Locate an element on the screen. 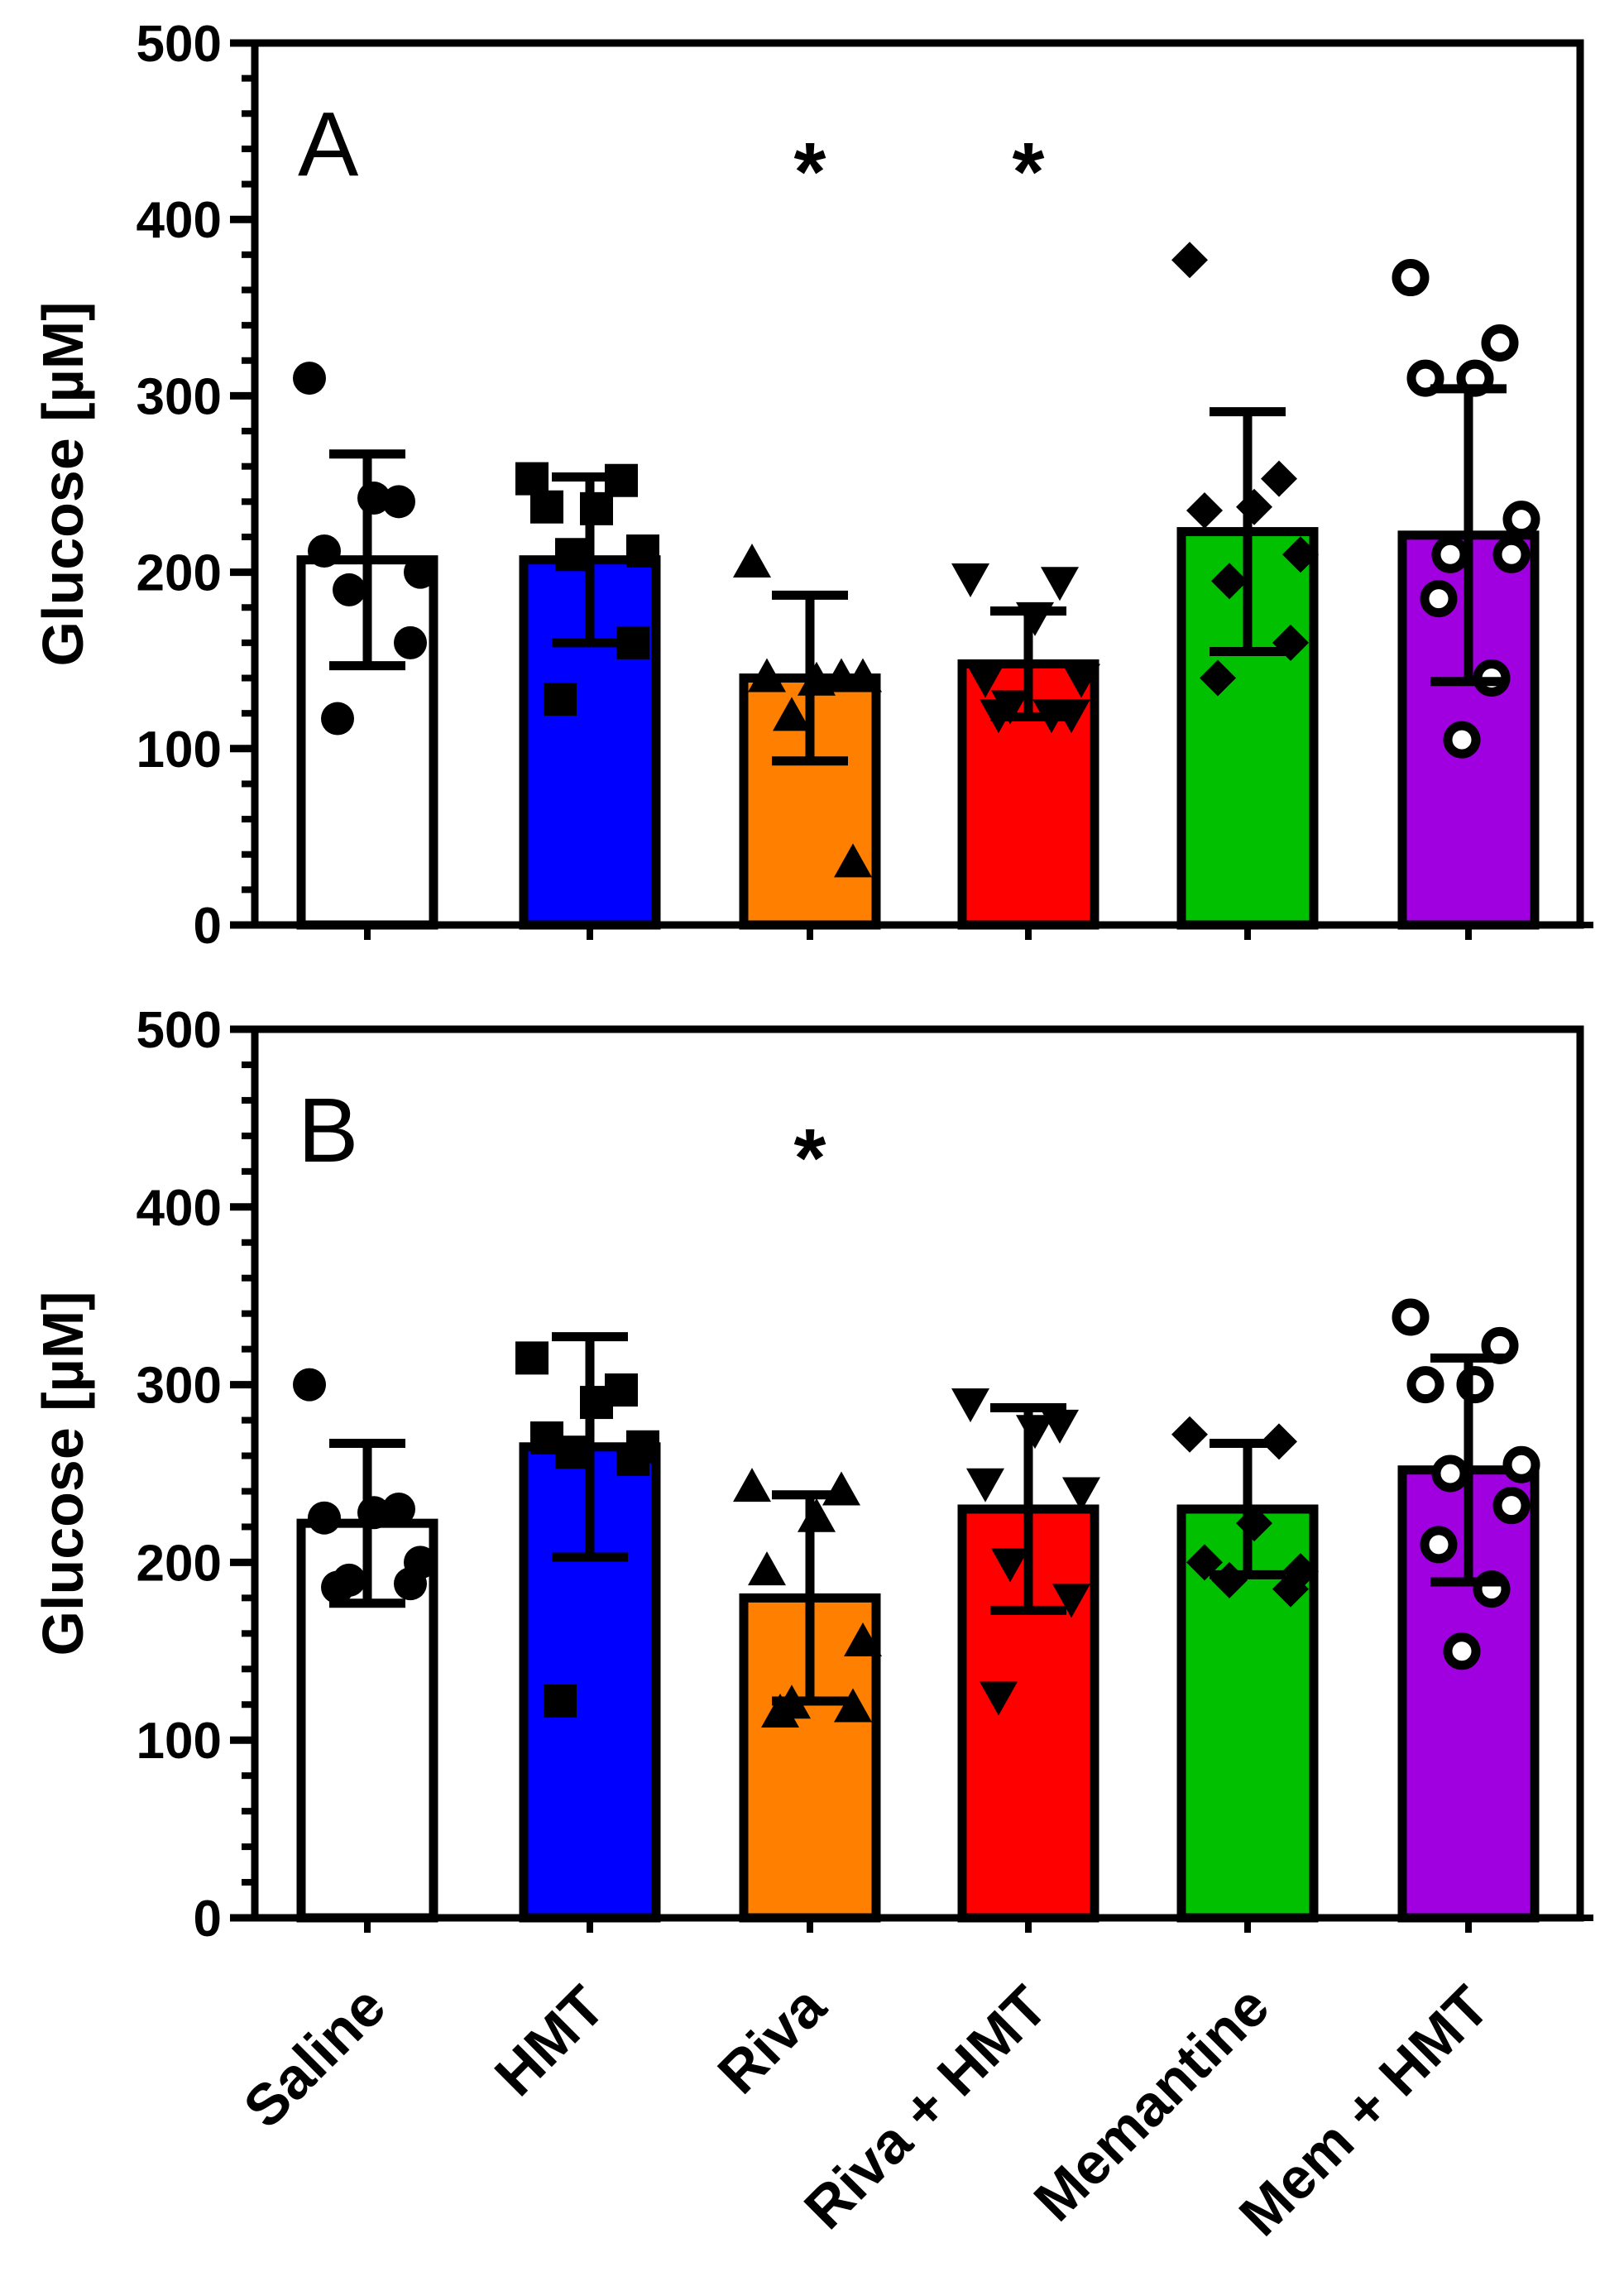 Image resolution: width=1624 pixels, height=2286 pixels. x-category-label: HMT is located at coordinates (549, 2040).